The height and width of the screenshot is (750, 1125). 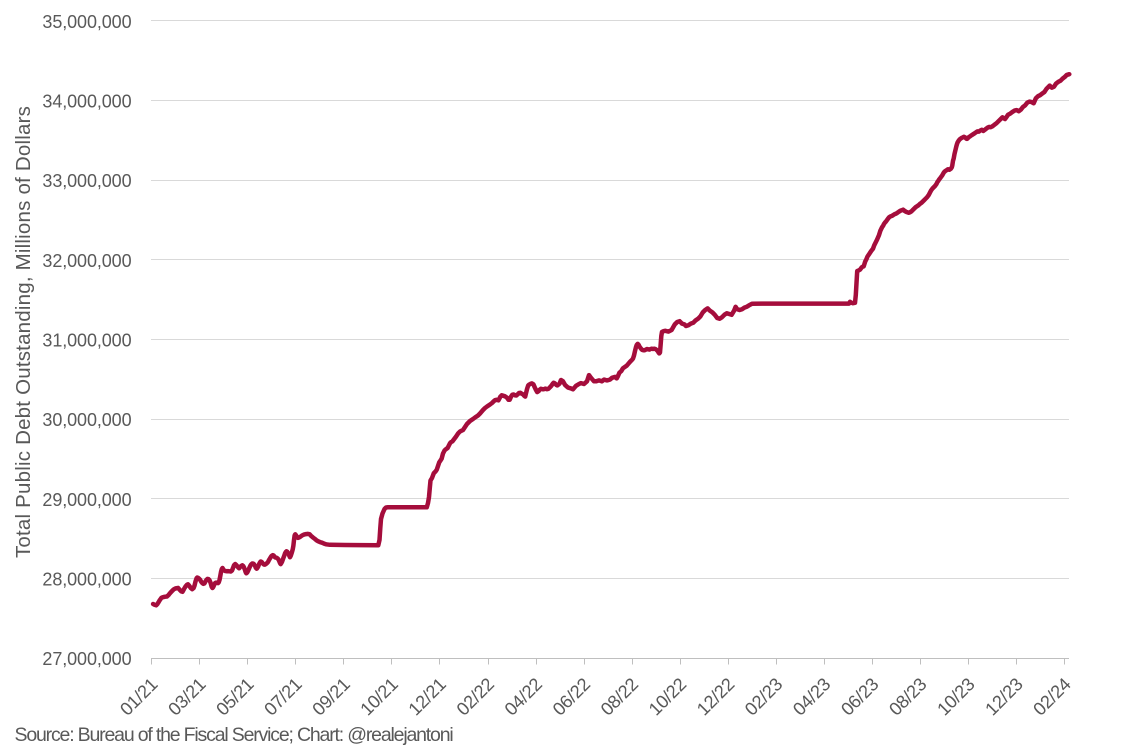 What do you see at coordinates (86, 181) in the screenshot?
I see `svg-text: 33,000,000` at bounding box center [86, 181].